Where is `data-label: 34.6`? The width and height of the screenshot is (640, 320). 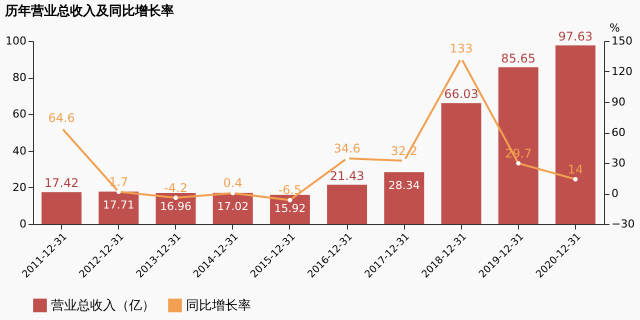
data-label: 34.6 is located at coordinates (347, 148).